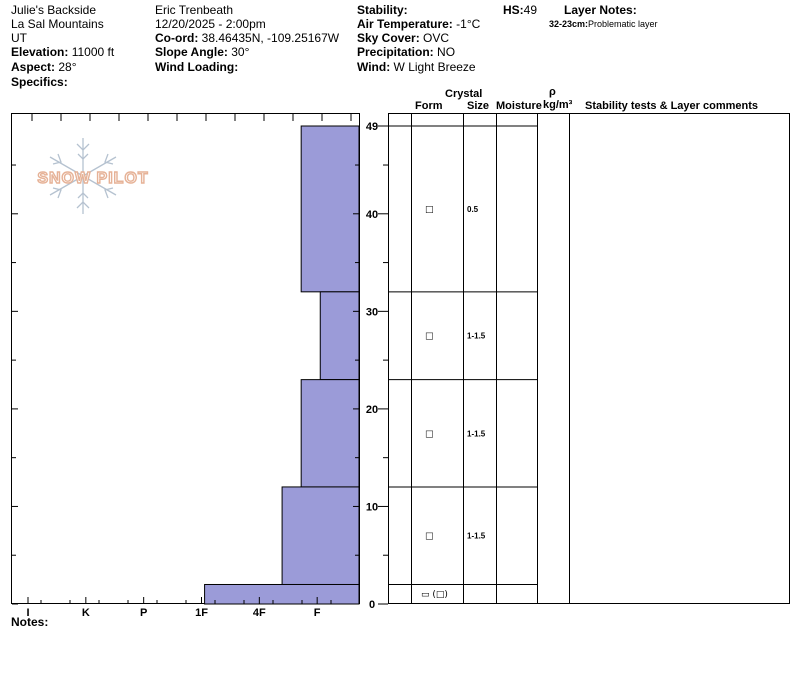 Image resolution: width=800 pixels, height=676 pixels. Describe the element at coordinates (57, 24) in the screenshot. I see `range-name: La Sal Mountains` at that location.